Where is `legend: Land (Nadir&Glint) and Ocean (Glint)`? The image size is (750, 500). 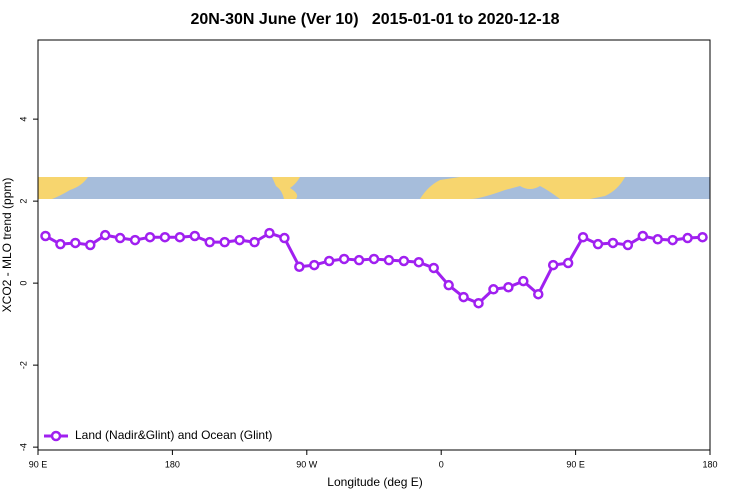 legend: Land (Nadir&Glint) and Ocean (Glint) is located at coordinates (158, 435).